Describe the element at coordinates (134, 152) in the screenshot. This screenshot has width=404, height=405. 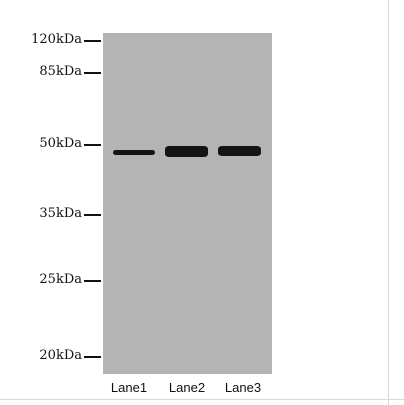
I see `band-lane1` at that location.